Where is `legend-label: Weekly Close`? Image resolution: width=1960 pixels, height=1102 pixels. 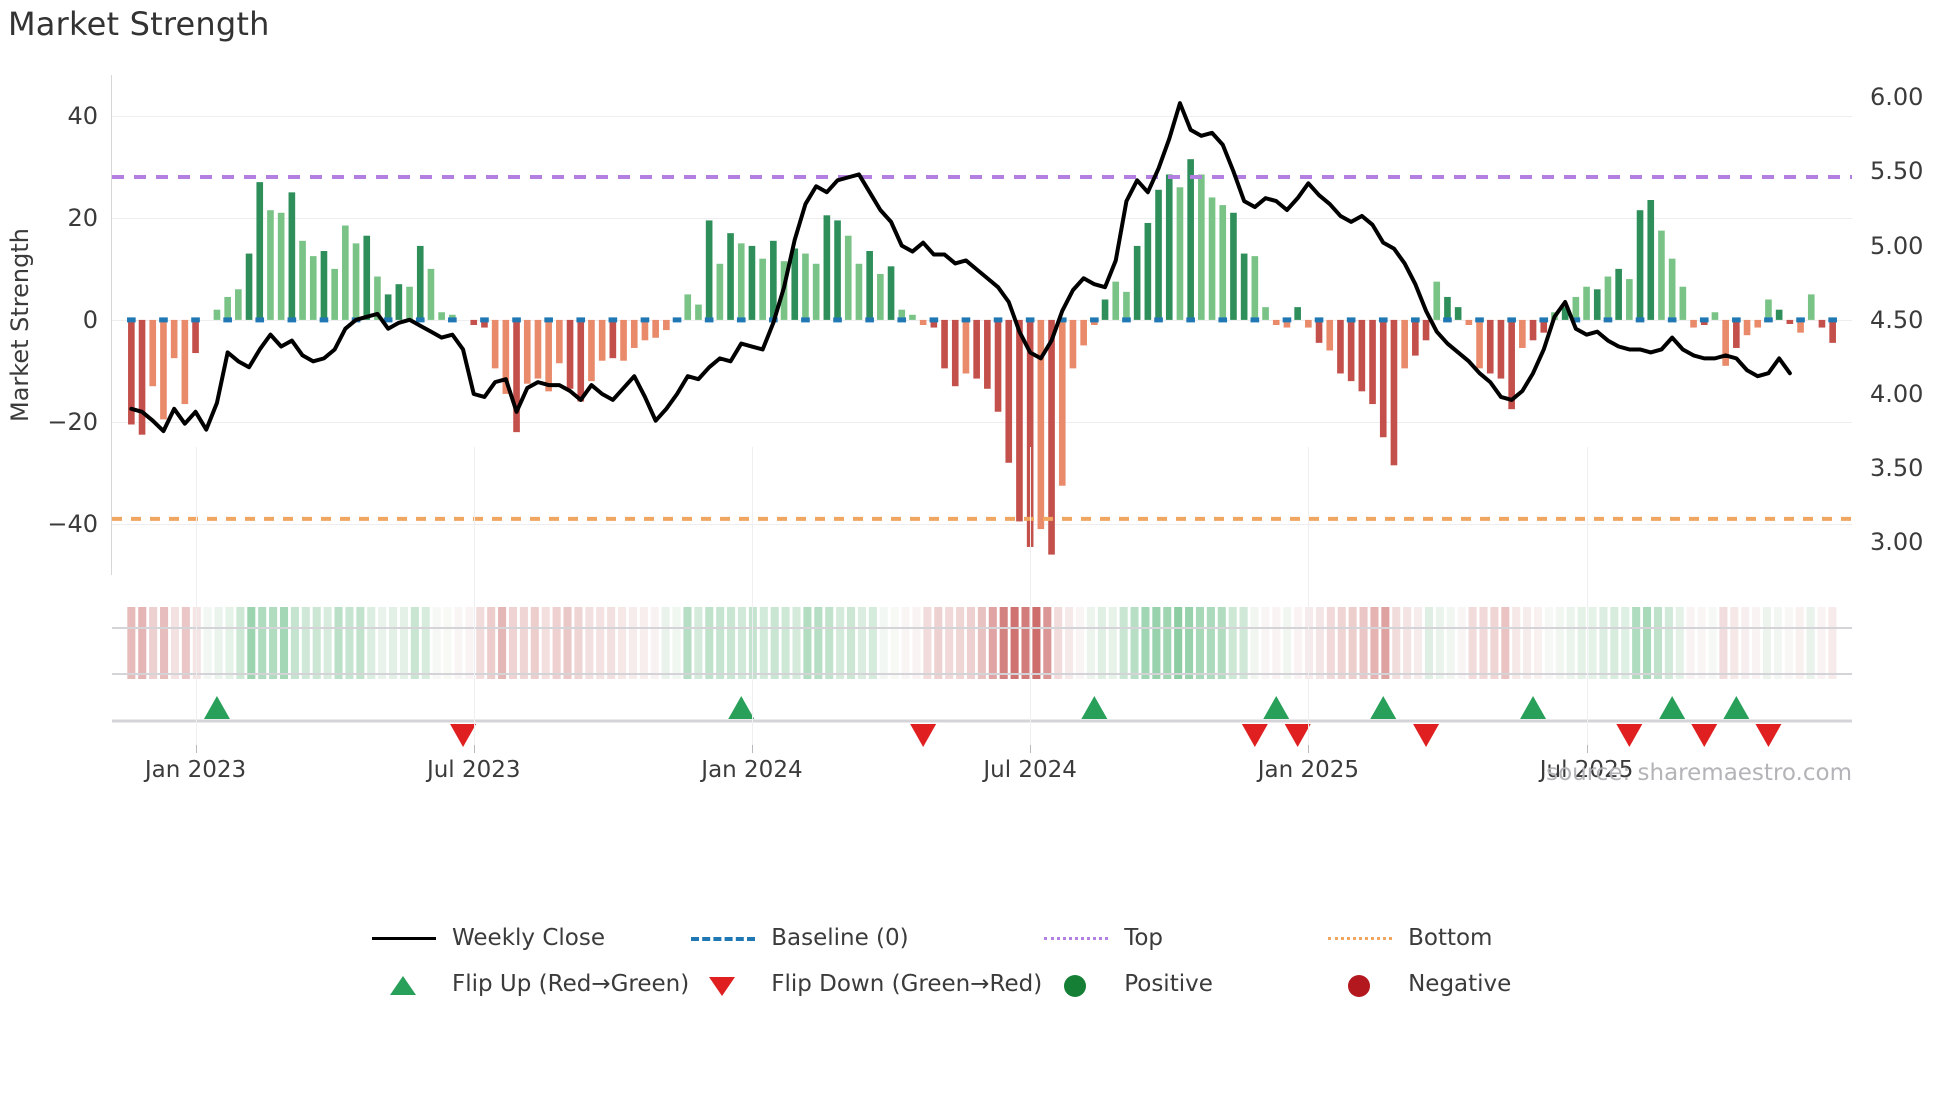
legend-label: Weekly Close is located at coordinates (528, 938).